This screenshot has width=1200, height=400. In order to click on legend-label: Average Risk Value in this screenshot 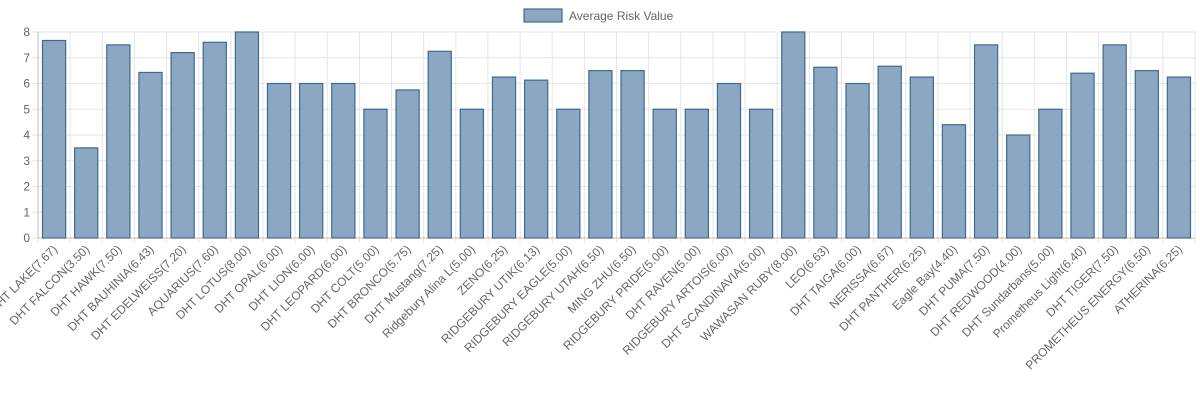, I will do `click(621, 16)`.